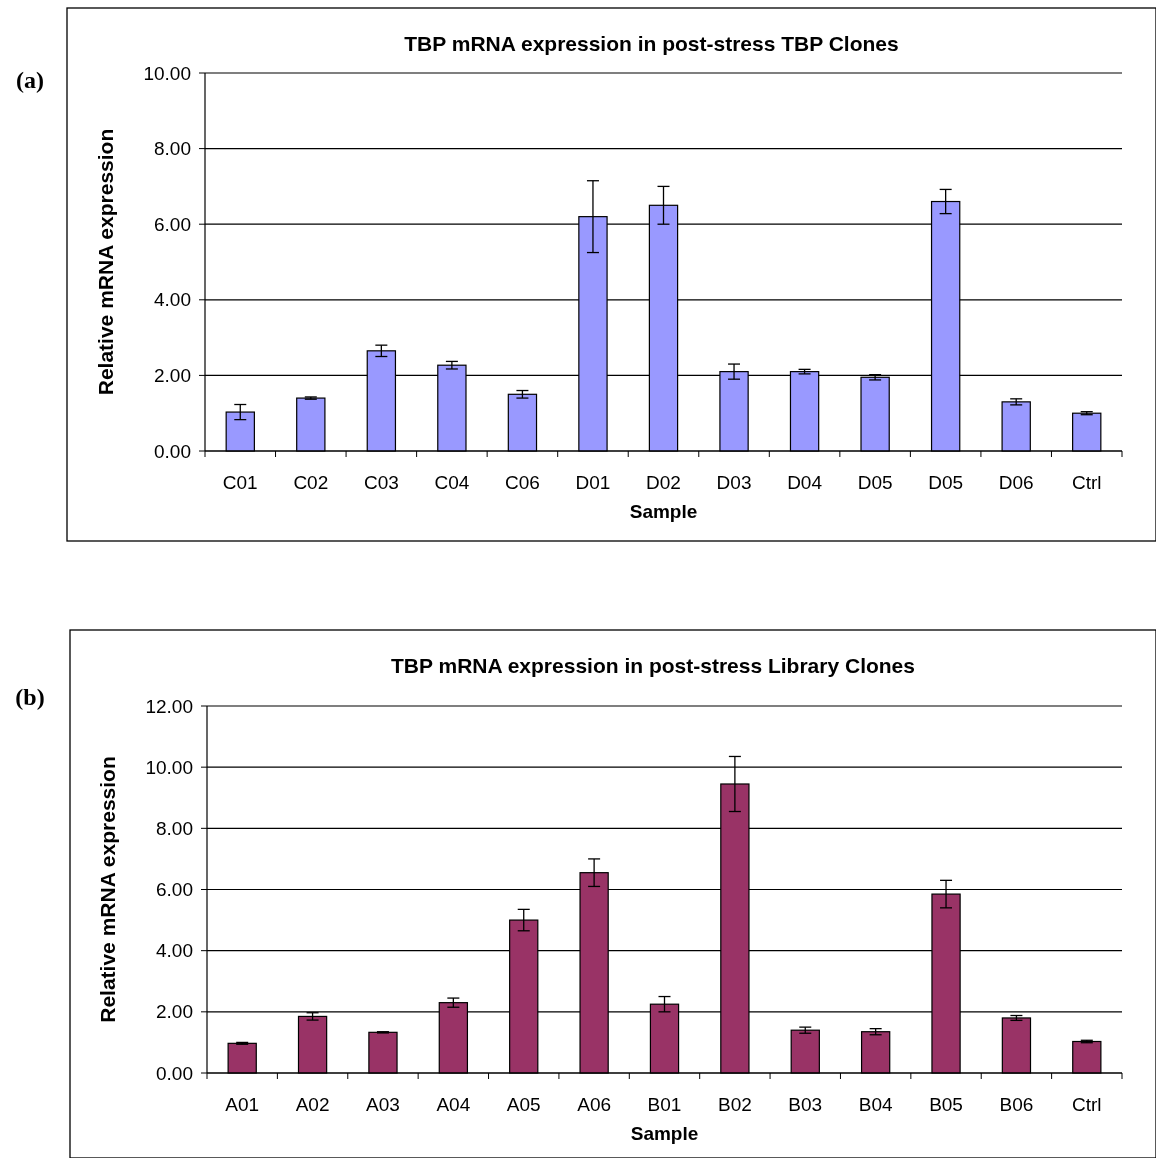 The height and width of the screenshot is (1158, 1156). I want to click on x-tick-label: D04, so click(805, 482).